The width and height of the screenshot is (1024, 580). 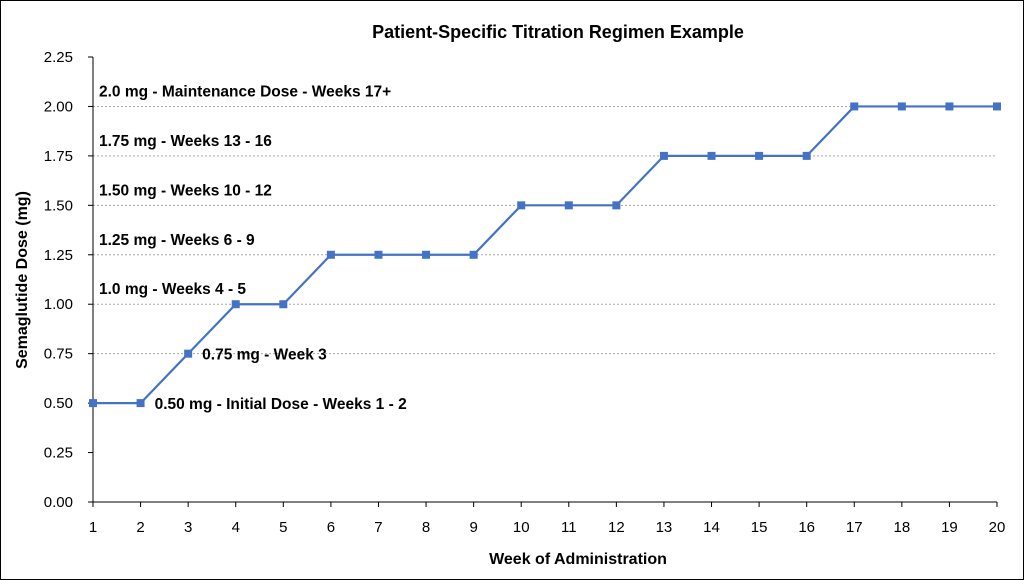 What do you see at coordinates (578, 559) in the screenshot?
I see `x-axis-label: Week of Administration` at bounding box center [578, 559].